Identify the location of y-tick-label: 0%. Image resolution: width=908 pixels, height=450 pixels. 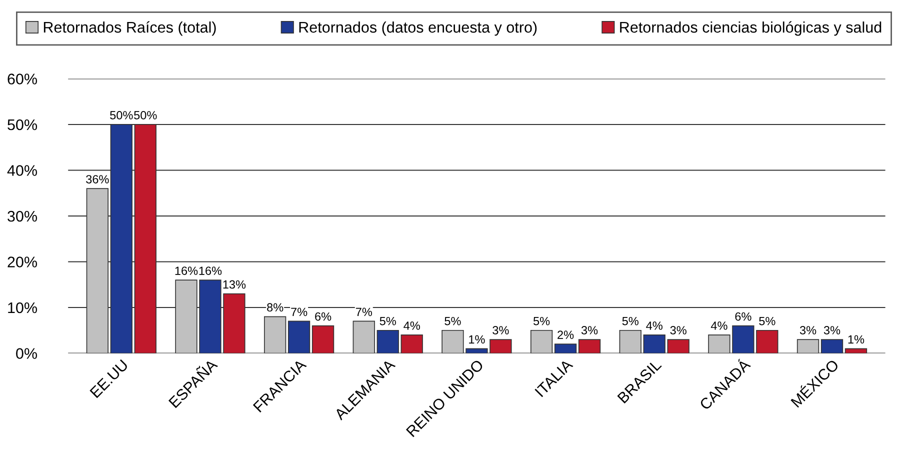
(26, 353).